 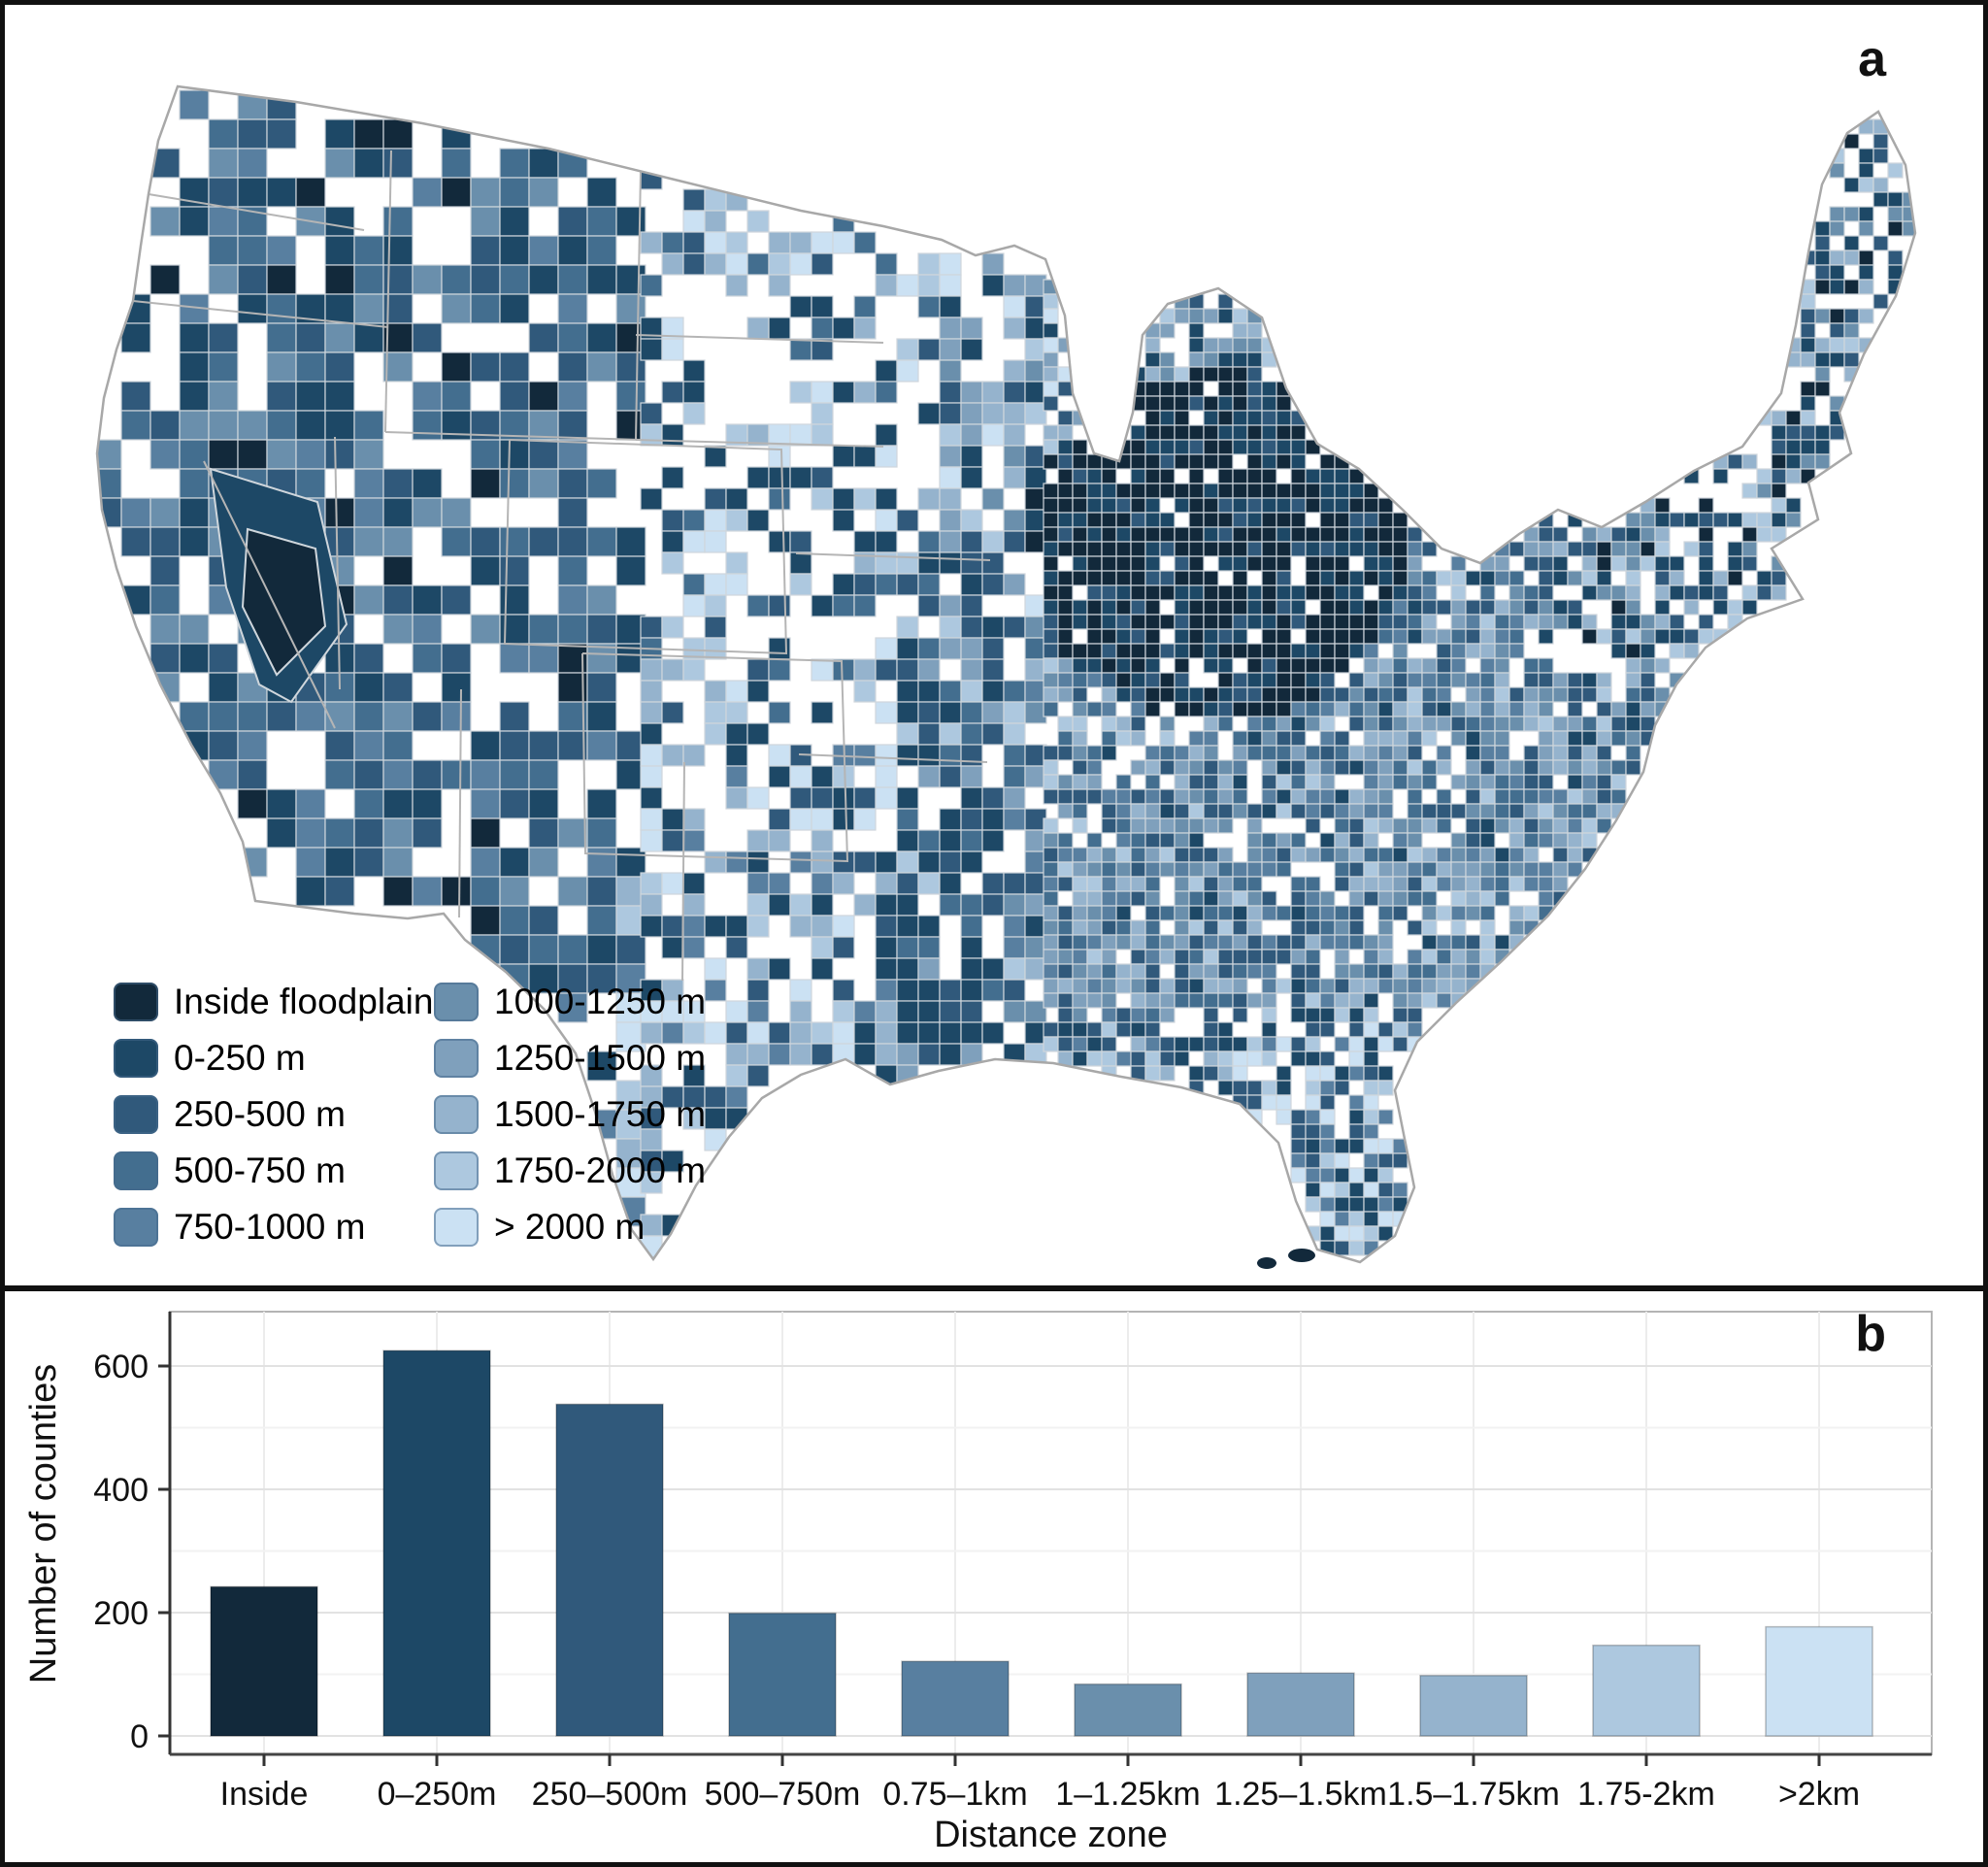 I want to click on legend-item: 1500-1750 m, so click(x=570, y=1114).